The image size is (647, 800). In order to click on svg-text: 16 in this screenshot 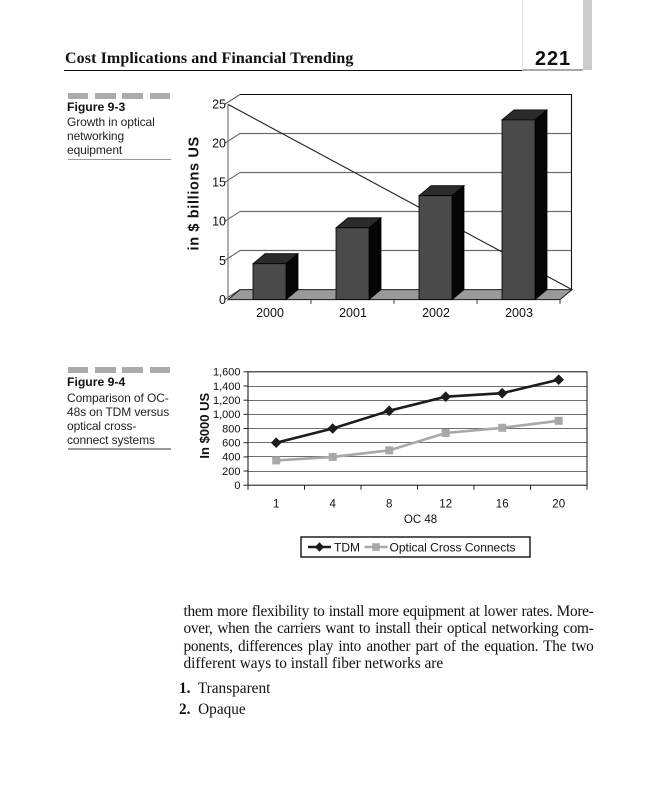, I will do `click(502, 505)`.